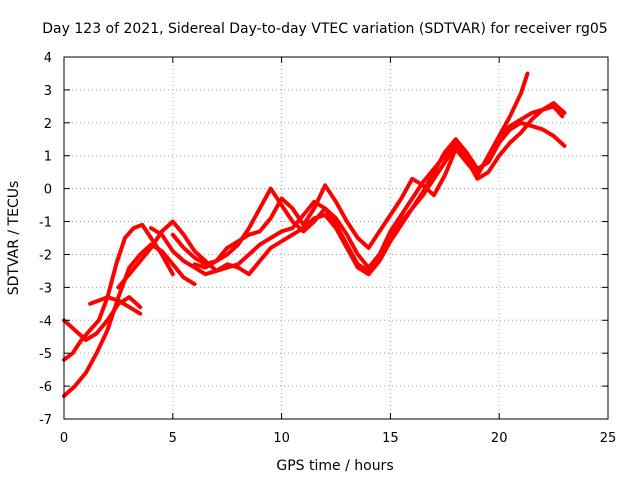  Describe the element at coordinates (45, 354) in the screenshot. I see `y-tick-label: -5` at that location.